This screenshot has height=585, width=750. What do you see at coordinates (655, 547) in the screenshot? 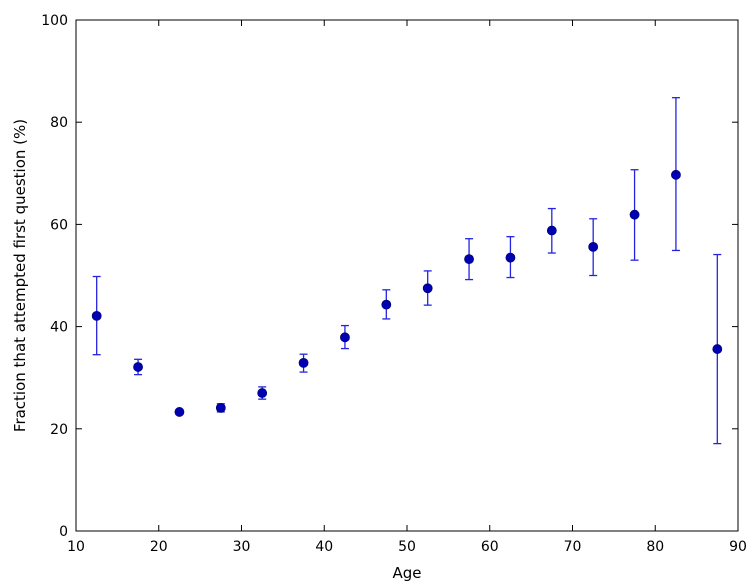
I see `x-tick-label: 80` at bounding box center [655, 547].